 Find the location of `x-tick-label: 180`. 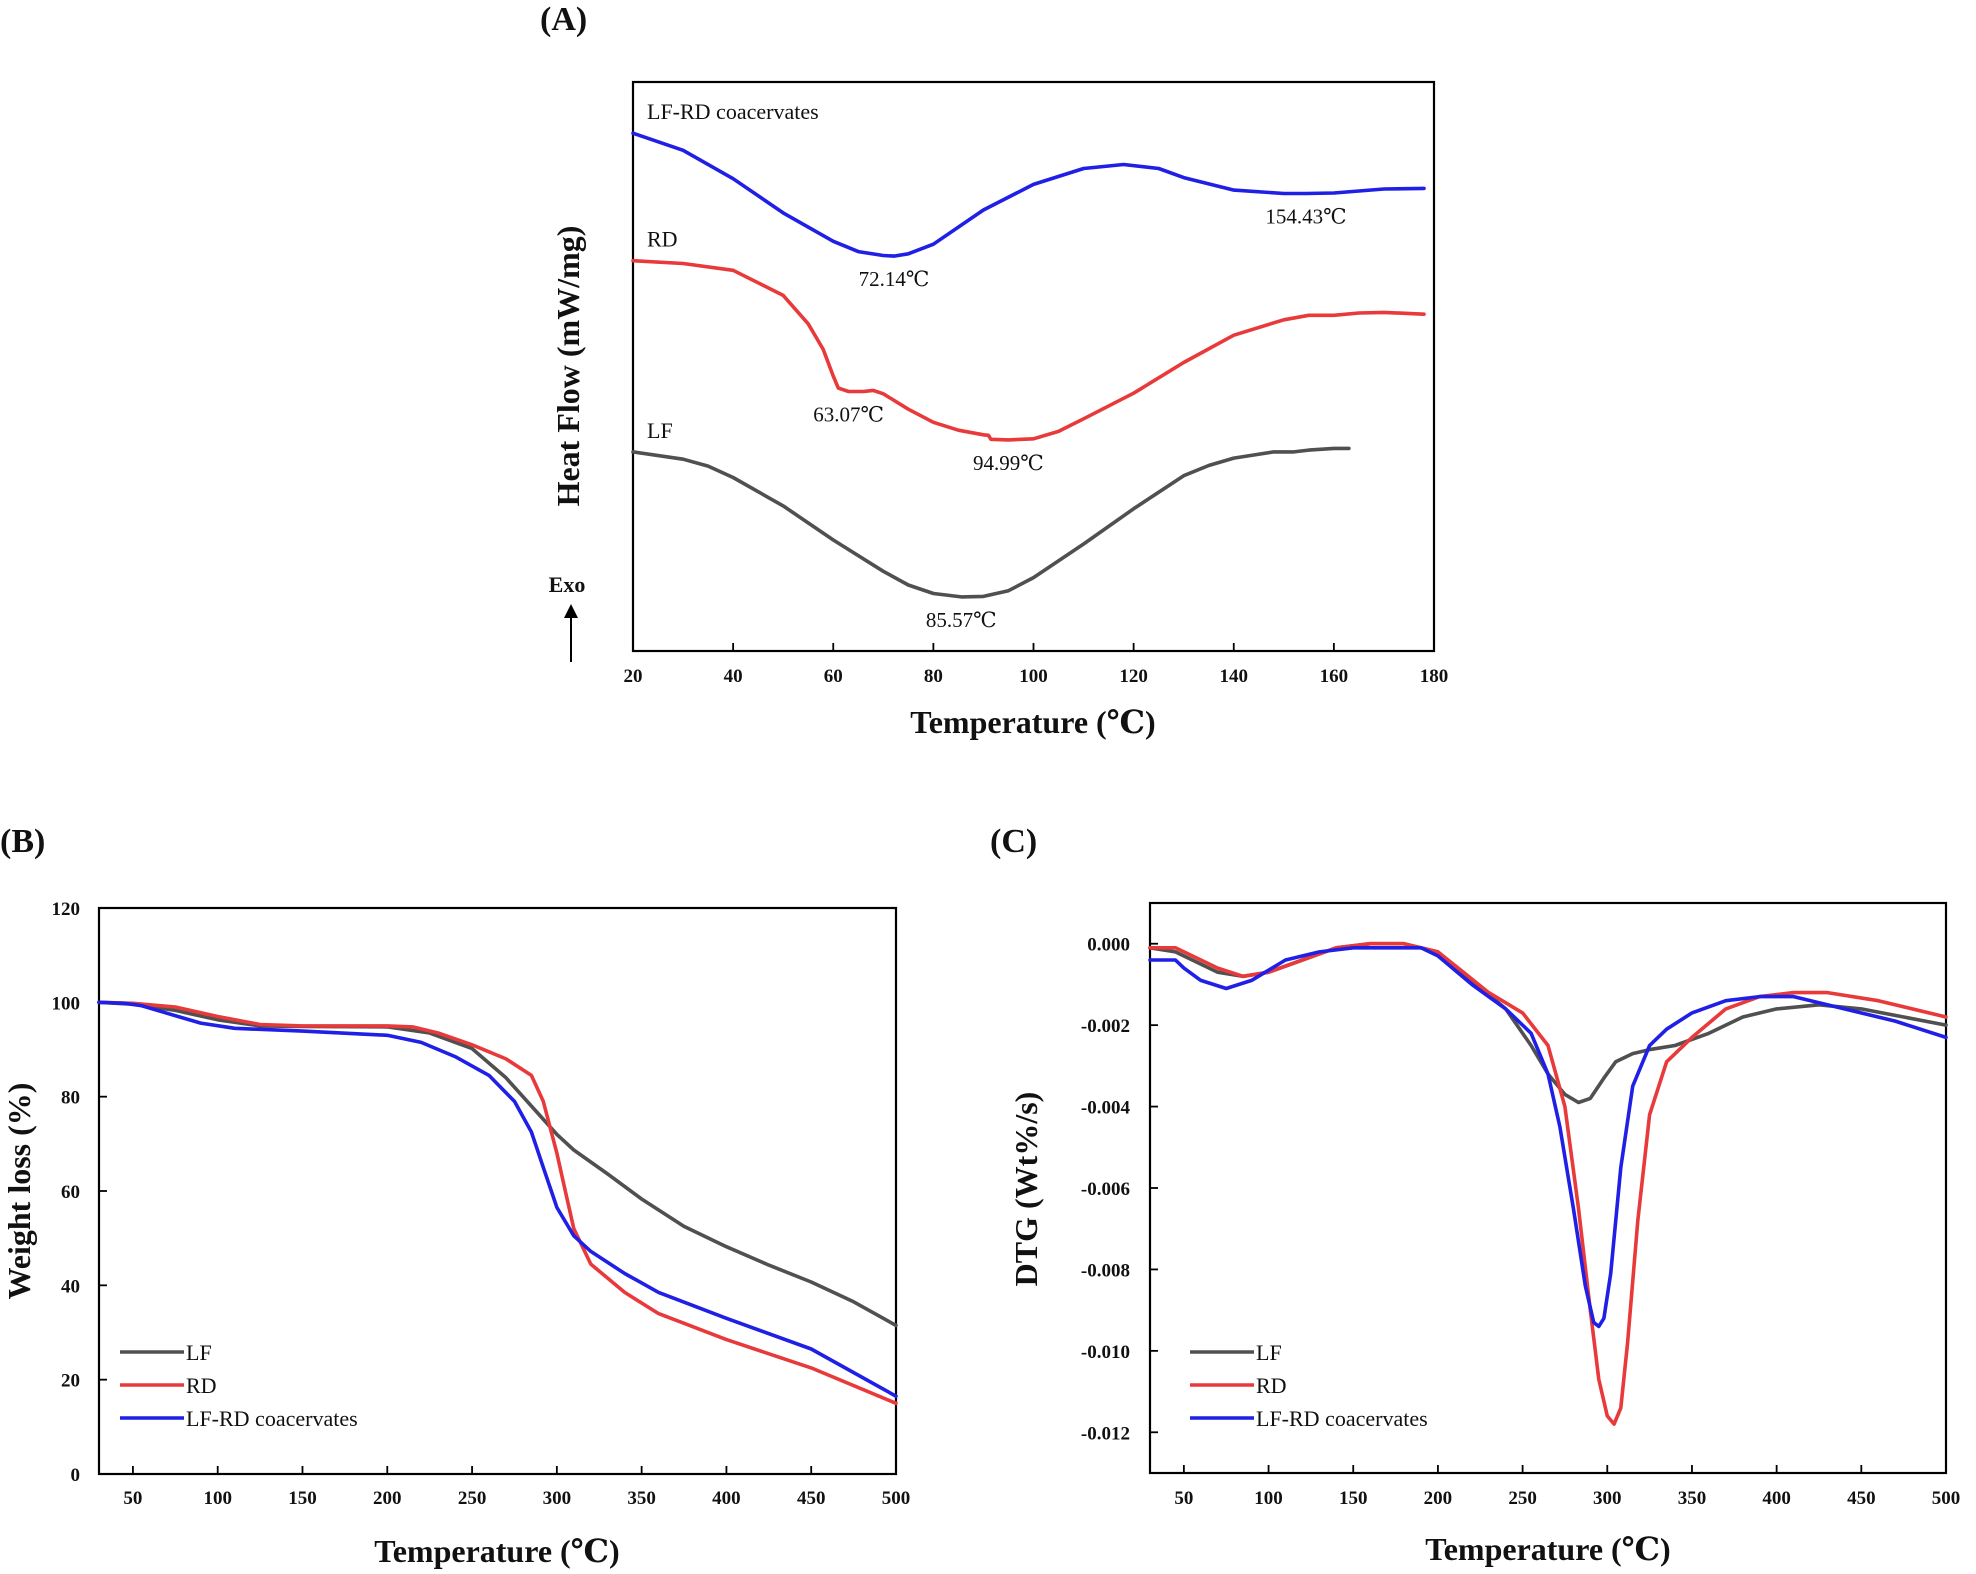

x-tick-label: 180 is located at coordinates (1434, 676).